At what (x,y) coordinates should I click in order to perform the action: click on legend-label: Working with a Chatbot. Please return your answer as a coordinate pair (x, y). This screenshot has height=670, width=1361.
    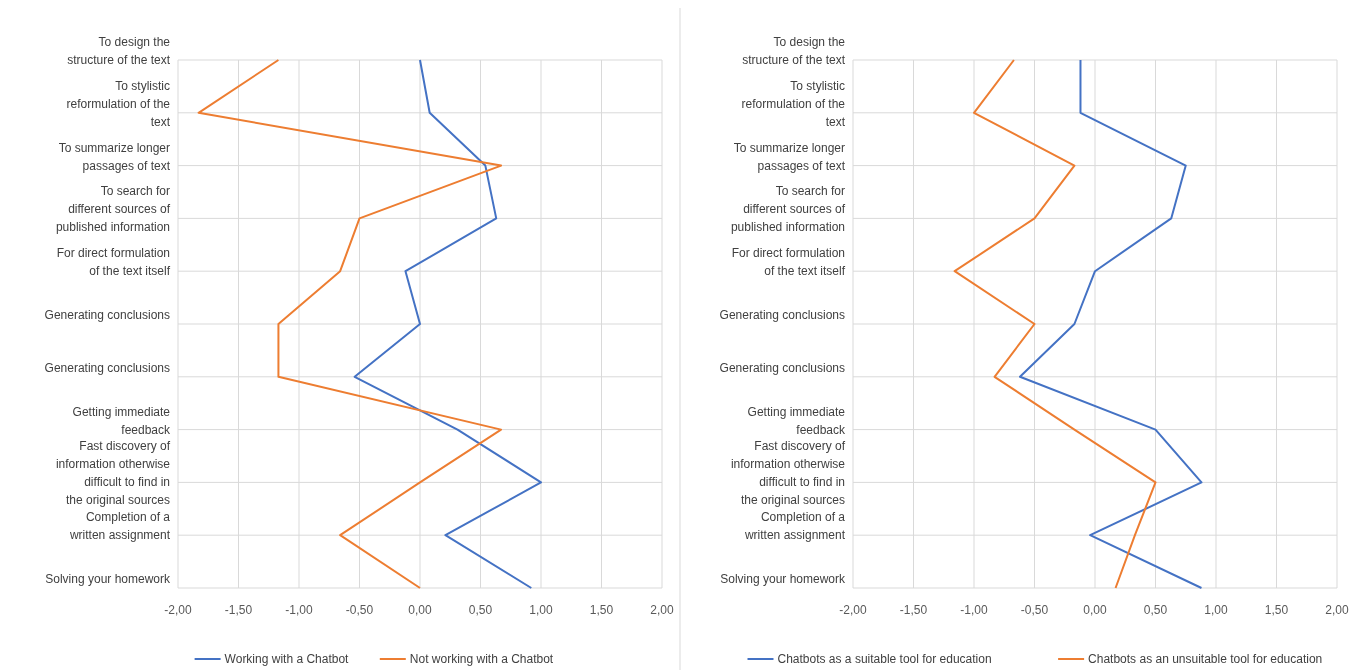
    Looking at the image, I should click on (287, 659).